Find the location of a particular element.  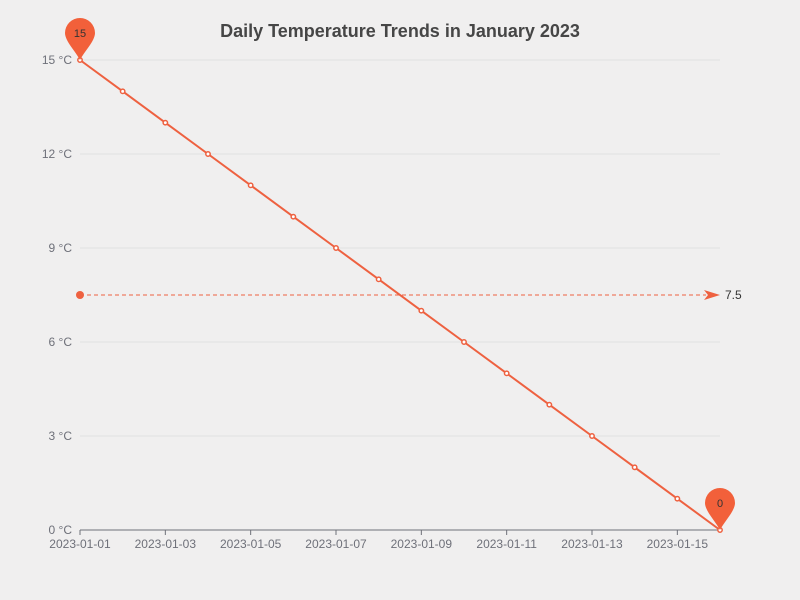

y-tick-label: 0 °C is located at coordinates (61, 530).